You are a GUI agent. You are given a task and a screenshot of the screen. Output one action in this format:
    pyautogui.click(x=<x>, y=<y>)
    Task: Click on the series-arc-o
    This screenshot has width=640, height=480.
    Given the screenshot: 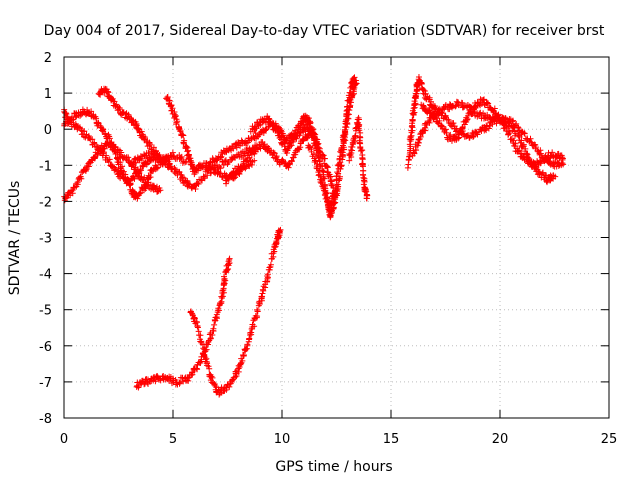 What is the action you would take?
    pyautogui.click(x=183, y=323)
    